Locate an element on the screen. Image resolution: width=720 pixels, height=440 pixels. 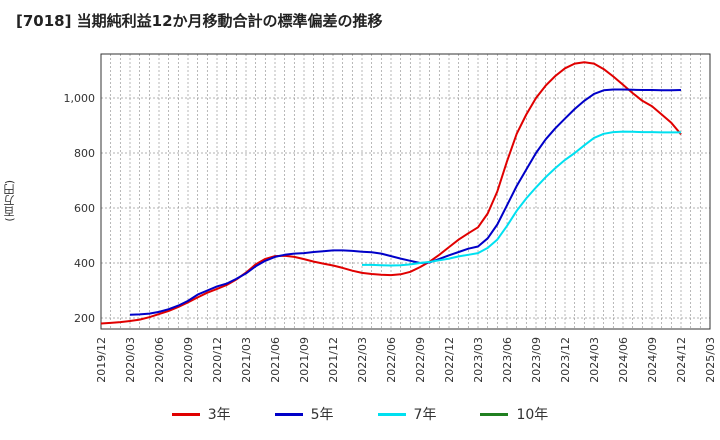
x-tick-label: 2021/09 is located at coordinates (304, 360).